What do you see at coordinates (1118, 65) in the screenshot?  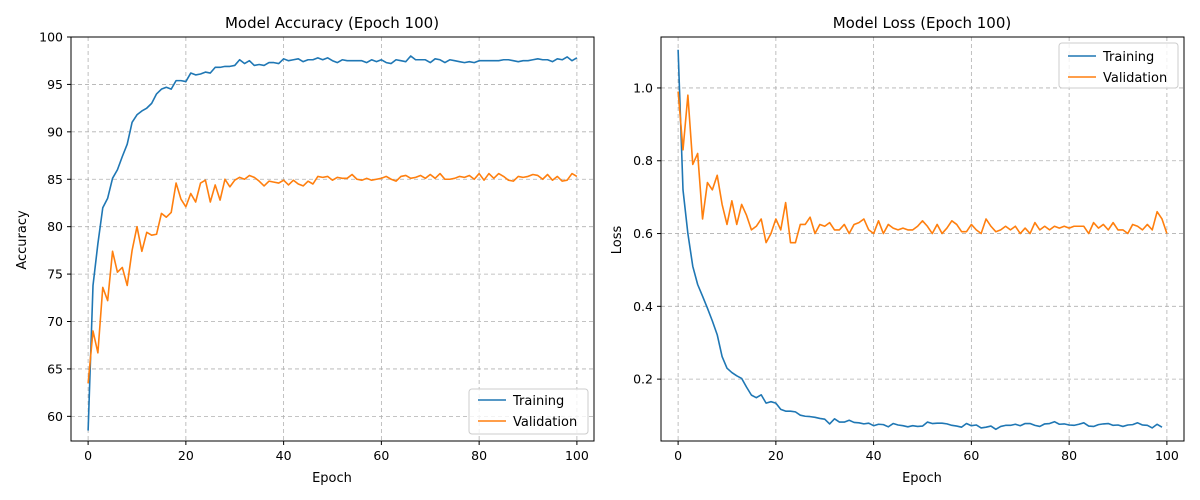 I see `loss-legend: Training Validation` at bounding box center [1118, 65].